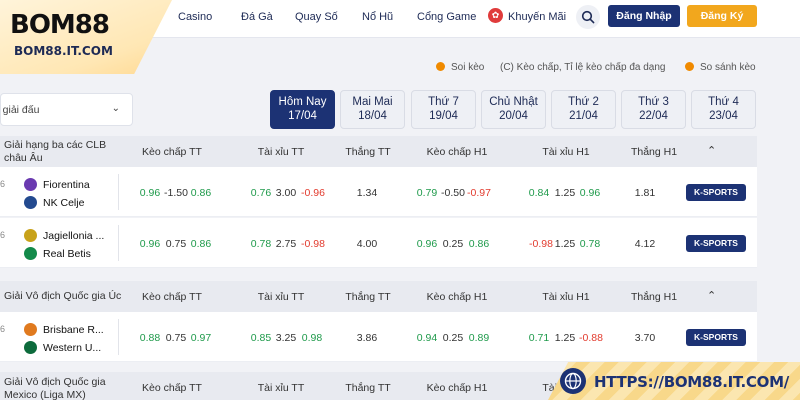  I want to click on odd: -0.97, so click(479, 193).